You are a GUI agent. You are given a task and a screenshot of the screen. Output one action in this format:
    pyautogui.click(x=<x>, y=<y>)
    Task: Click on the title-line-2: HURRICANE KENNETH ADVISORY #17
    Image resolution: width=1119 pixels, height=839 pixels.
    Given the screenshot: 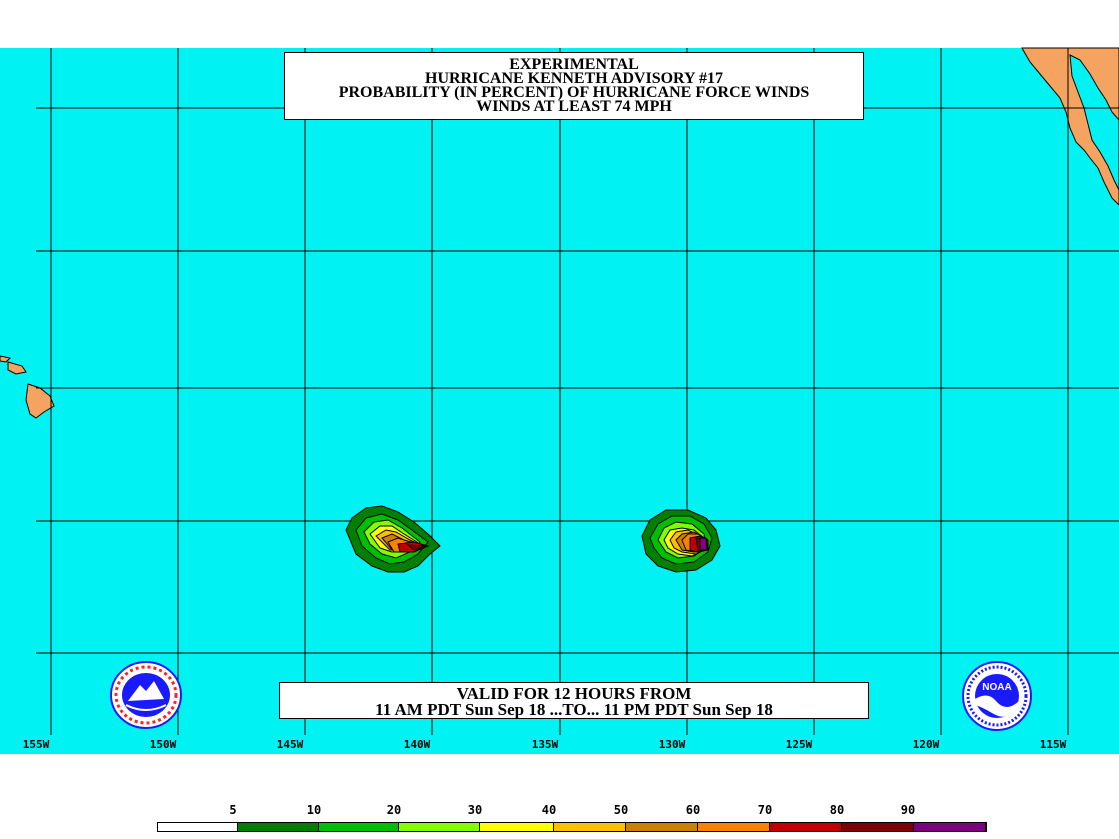 What is the action you would take?
    pyautogui.click(x=574, y=78)
    